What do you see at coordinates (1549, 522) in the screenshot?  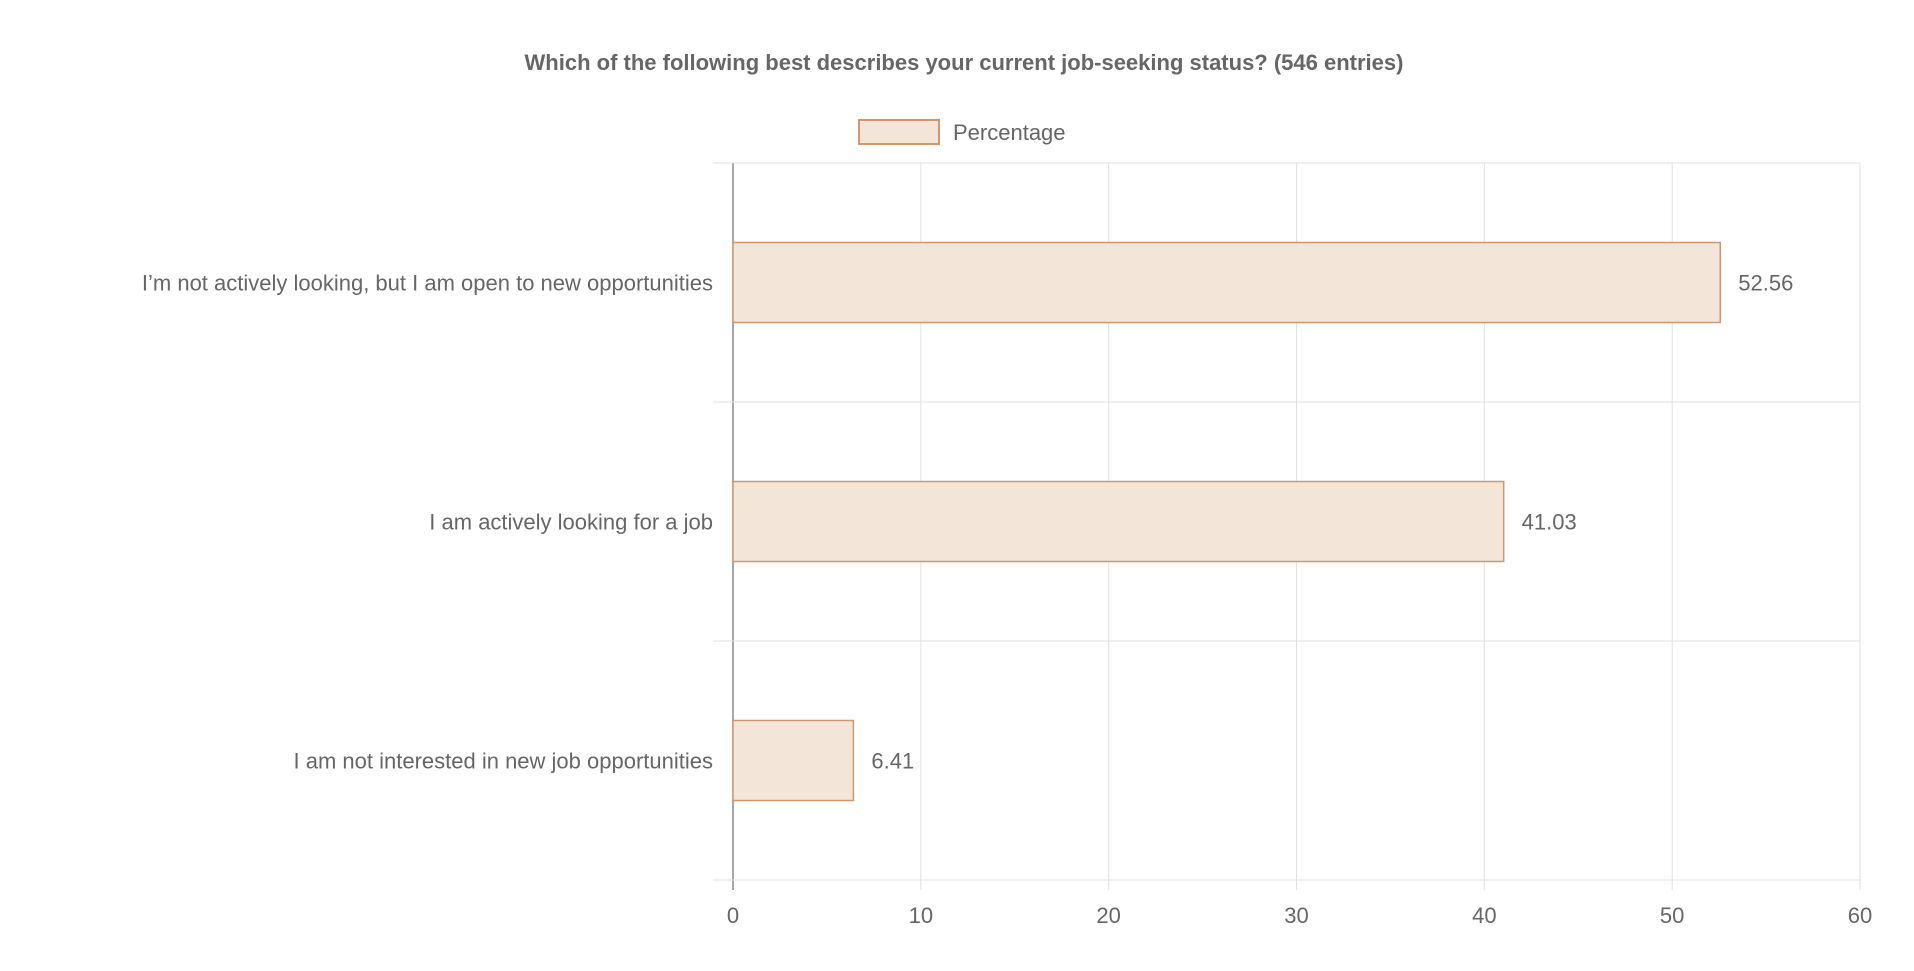 I see `data-label: 41.03` at bounding box center [1549, 522].